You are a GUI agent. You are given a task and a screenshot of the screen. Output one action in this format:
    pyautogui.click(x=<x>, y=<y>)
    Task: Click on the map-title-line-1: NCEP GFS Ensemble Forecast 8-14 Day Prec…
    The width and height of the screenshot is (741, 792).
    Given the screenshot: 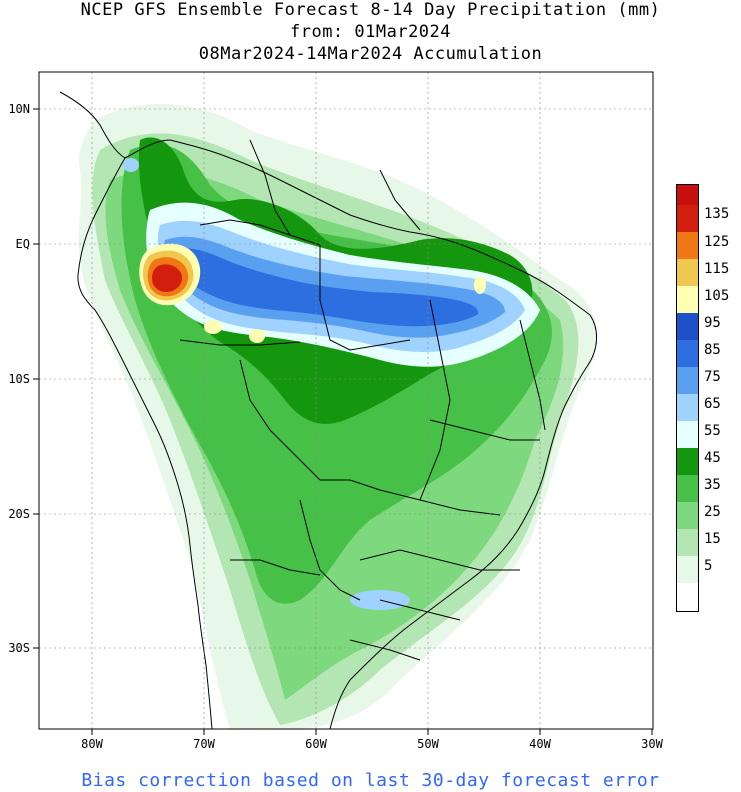 What is the action you would take?
    pyautogui.click(x=370, y=10)
    